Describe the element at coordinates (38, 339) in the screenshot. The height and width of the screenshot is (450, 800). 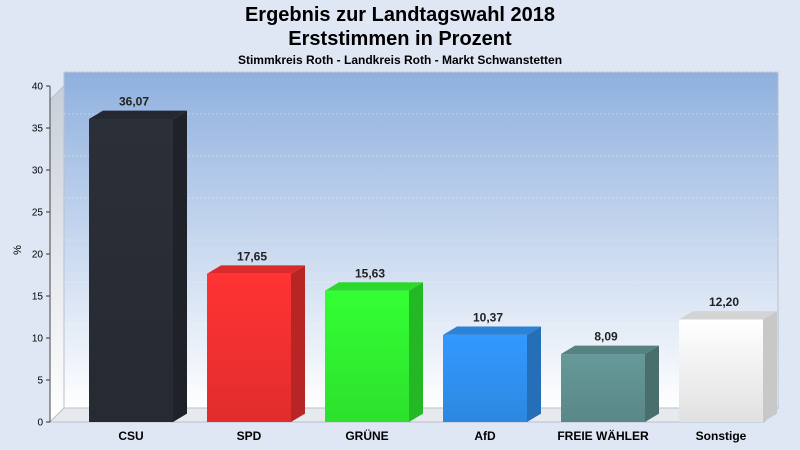
I see `y-tick-label: 10` at that location.